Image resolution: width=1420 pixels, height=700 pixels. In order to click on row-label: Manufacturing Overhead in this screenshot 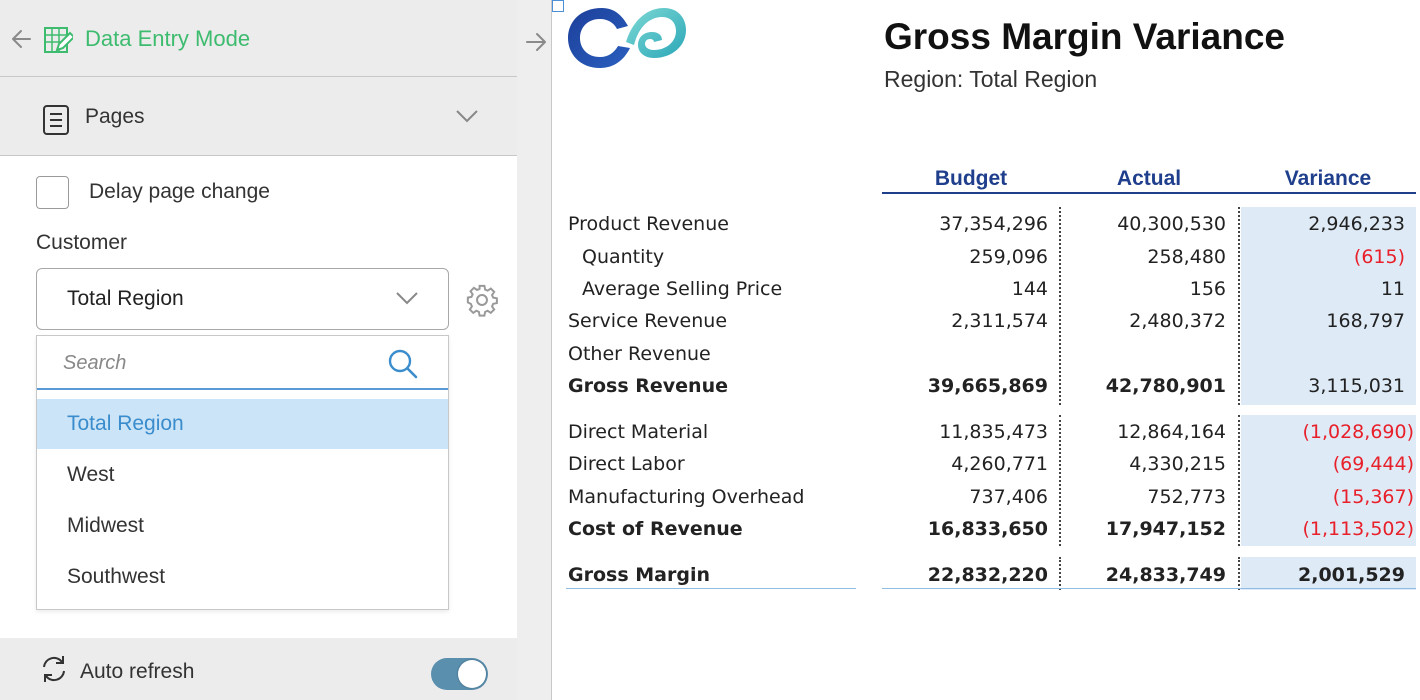, I will do `click(686, 497)`.